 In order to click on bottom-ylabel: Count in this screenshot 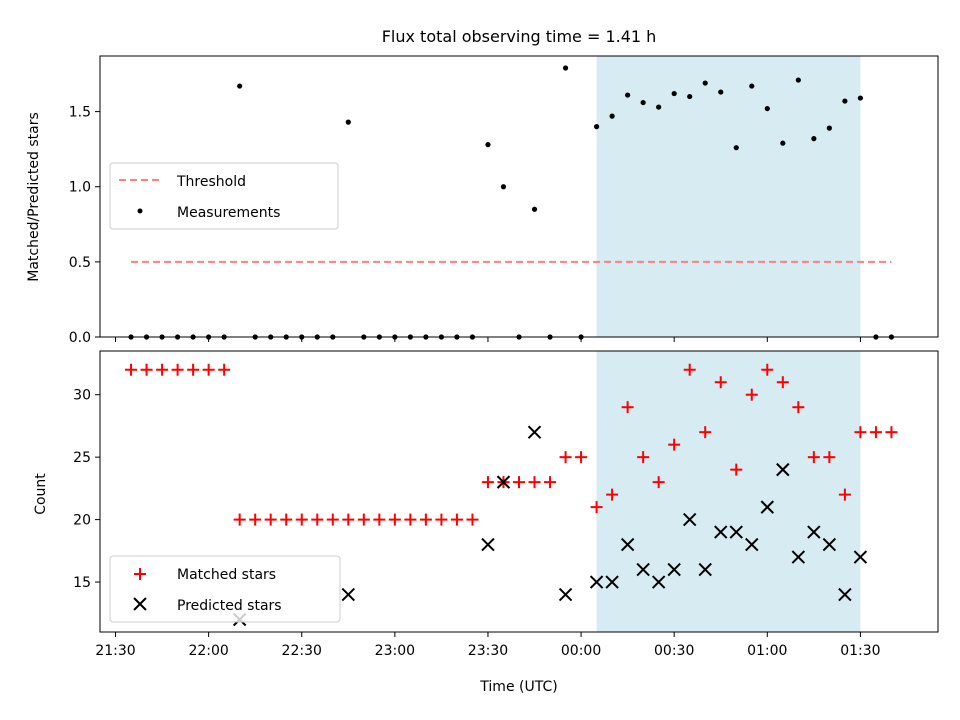, I will do `click(41, 494)`.